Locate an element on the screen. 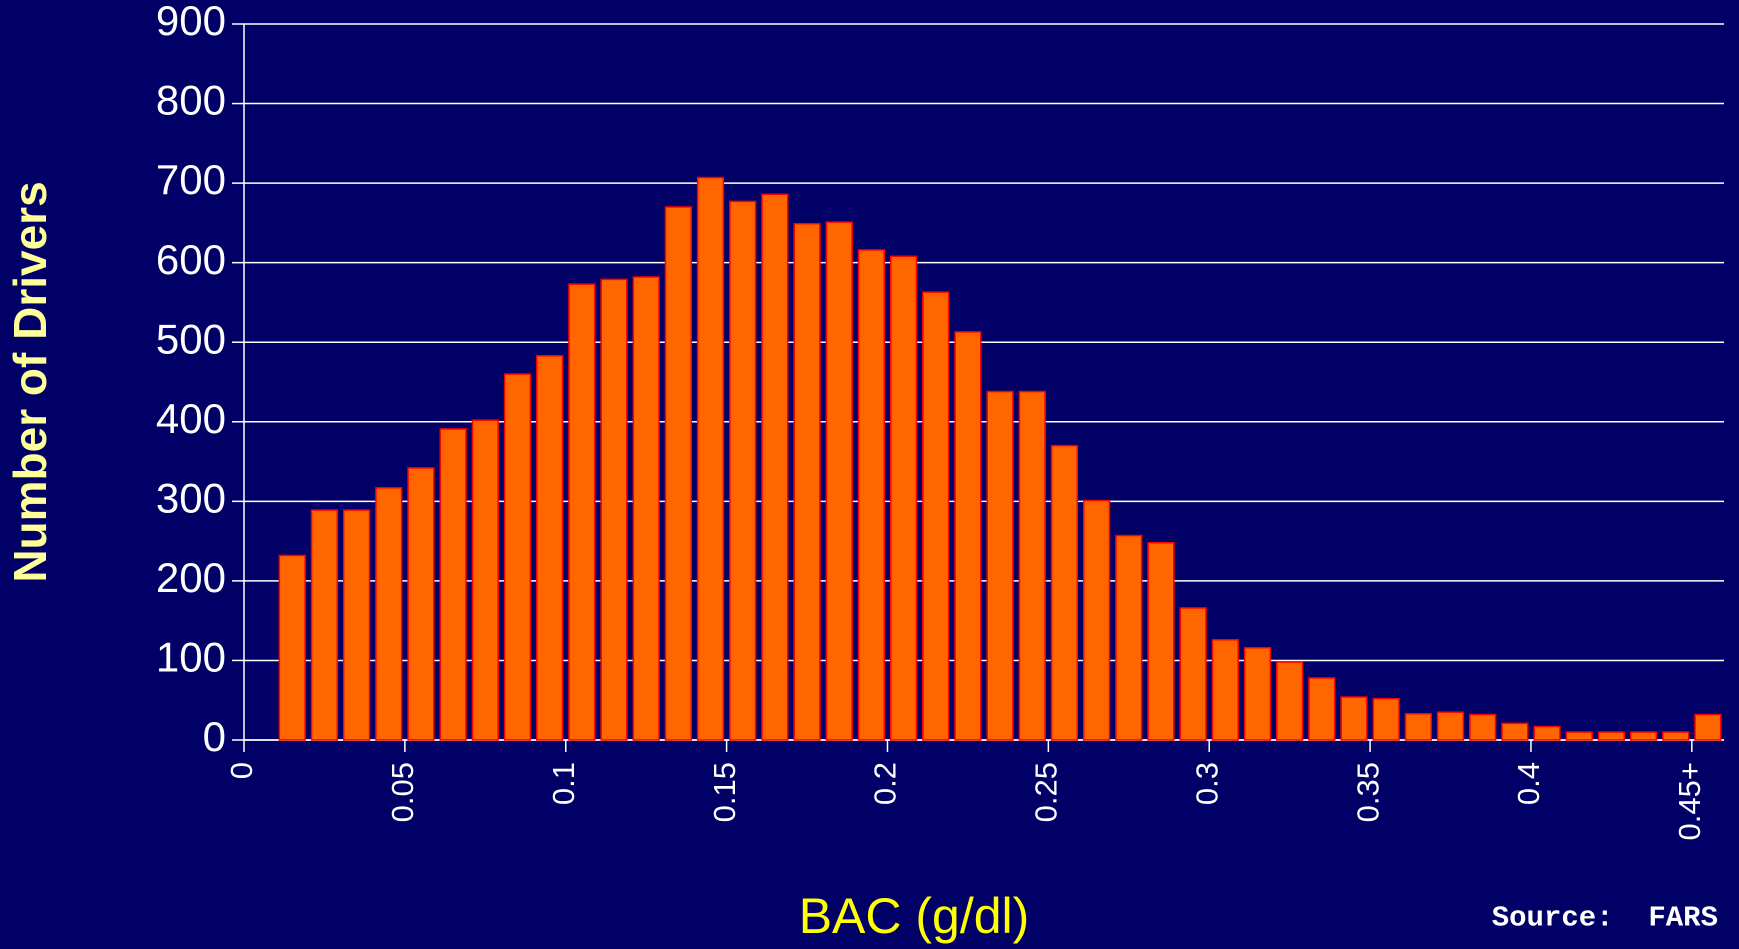  y-tick-label: 0 is located at coordinates (214, 736).